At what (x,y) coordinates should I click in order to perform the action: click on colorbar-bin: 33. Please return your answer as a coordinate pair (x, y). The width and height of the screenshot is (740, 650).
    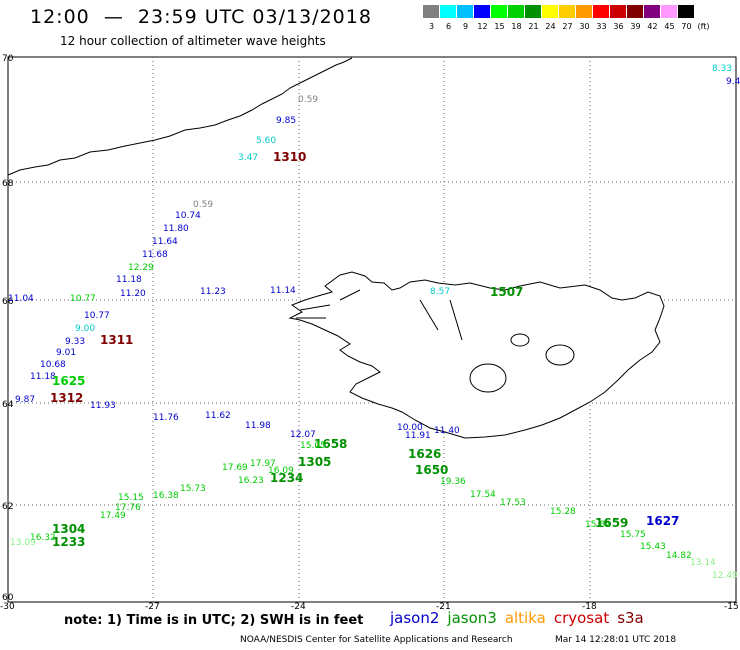
    Looking at the image, I should click on (601, 18).